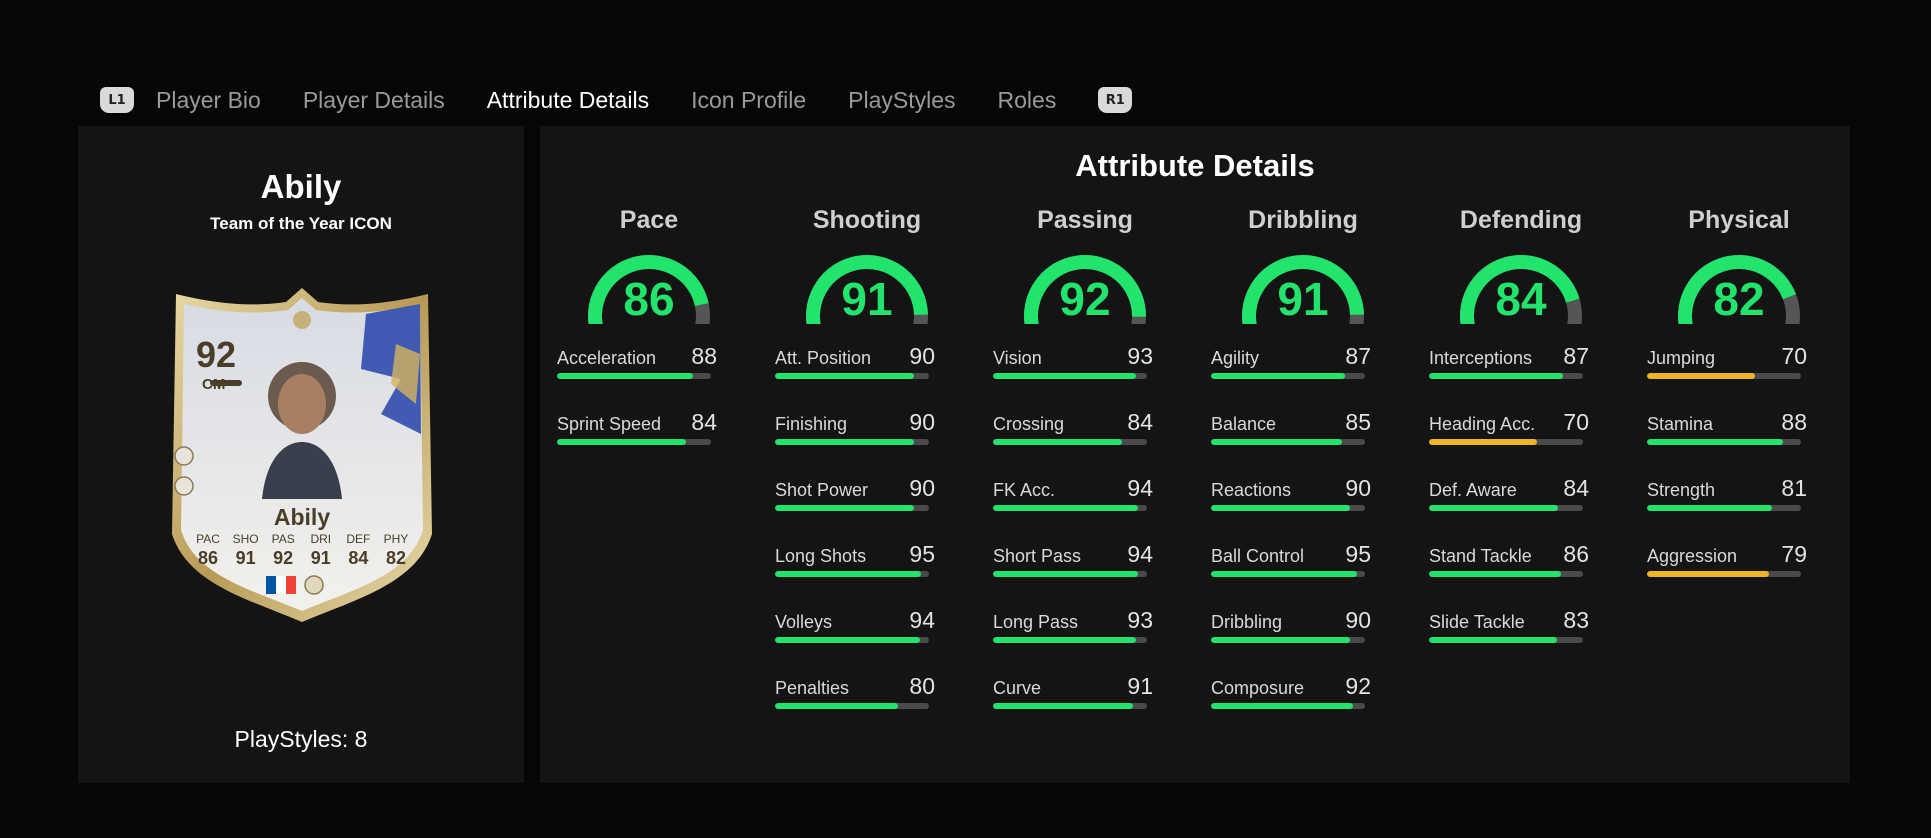 This screenshot has height=838, width=1931. What do you see at coordinates (1680, 424) in the screenshot?
I see `attribute-name: Stamina` at bounding box center [1680, 424].